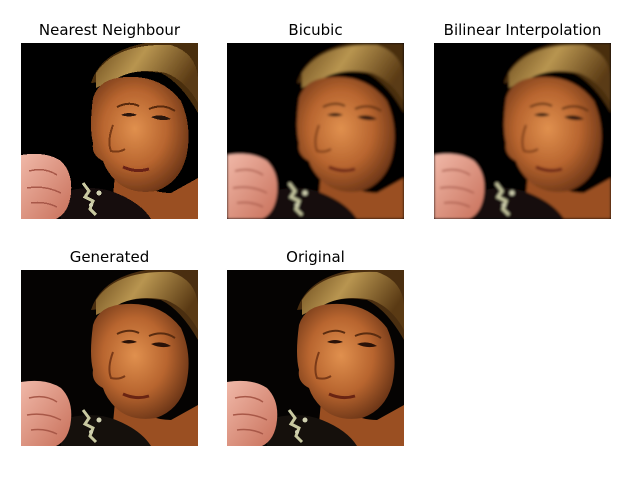  Describe the element at coordinates (522, 30) in the screenshot. I see `panel-title: Bilinear Interpolation` at that location.